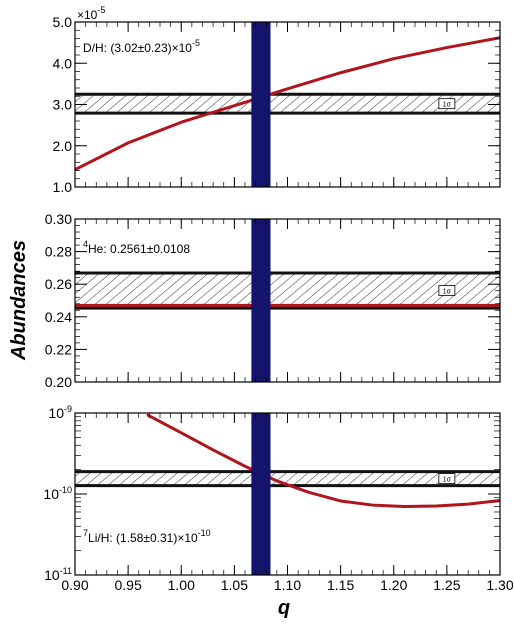 Image resolution: width=515 pixels, height=633 pixels. Describe the element at coordinates (287, 585) in the screenshot. I see `x-tick-label: 1.10` at that location.